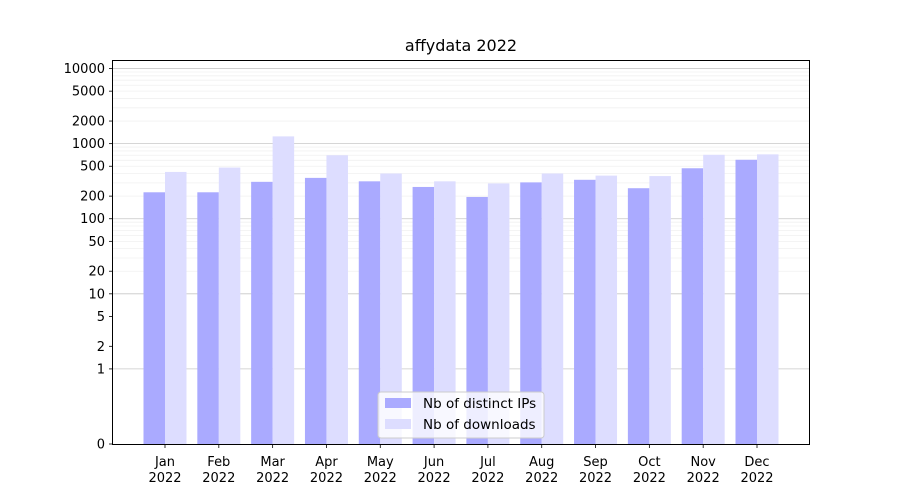 The height and width of the screenshot is (500, 900). What do you see at coordinates (92, 197) in the screenshot?
I see `y-tick-label: 200` at bounding box center [92, 197].